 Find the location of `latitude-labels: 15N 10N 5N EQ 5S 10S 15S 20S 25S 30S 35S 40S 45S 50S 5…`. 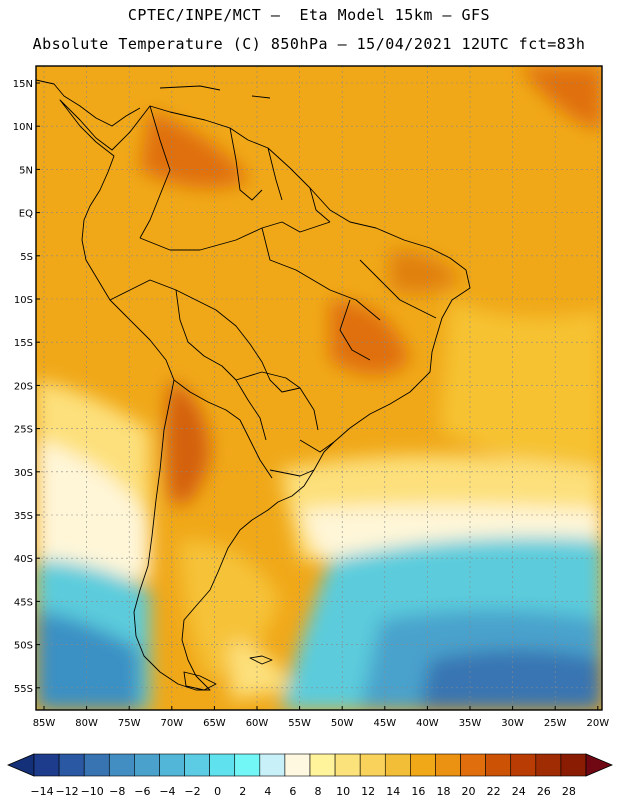

latitude-labels: 15N 10N 5N EQ 5S 10S 15S 20S 25S 30S 35S 40S 45S 50S 5… is located at coordinates (26, 387).